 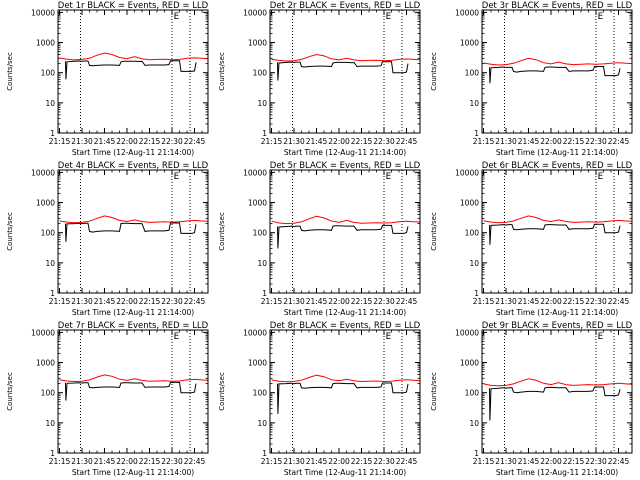 I want to click on panel-title: Det 6r BLACK = Events, RED = LLD, so click(x=557, y=166).